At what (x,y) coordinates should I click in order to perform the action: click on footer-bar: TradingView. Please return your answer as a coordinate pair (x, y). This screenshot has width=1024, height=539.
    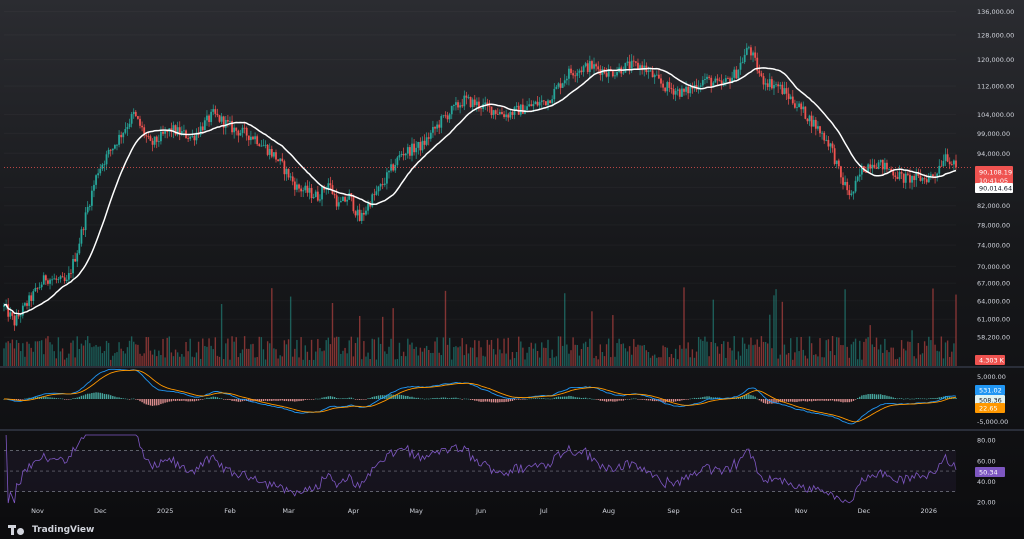
    Looking at the image, I should click on (512, 528).